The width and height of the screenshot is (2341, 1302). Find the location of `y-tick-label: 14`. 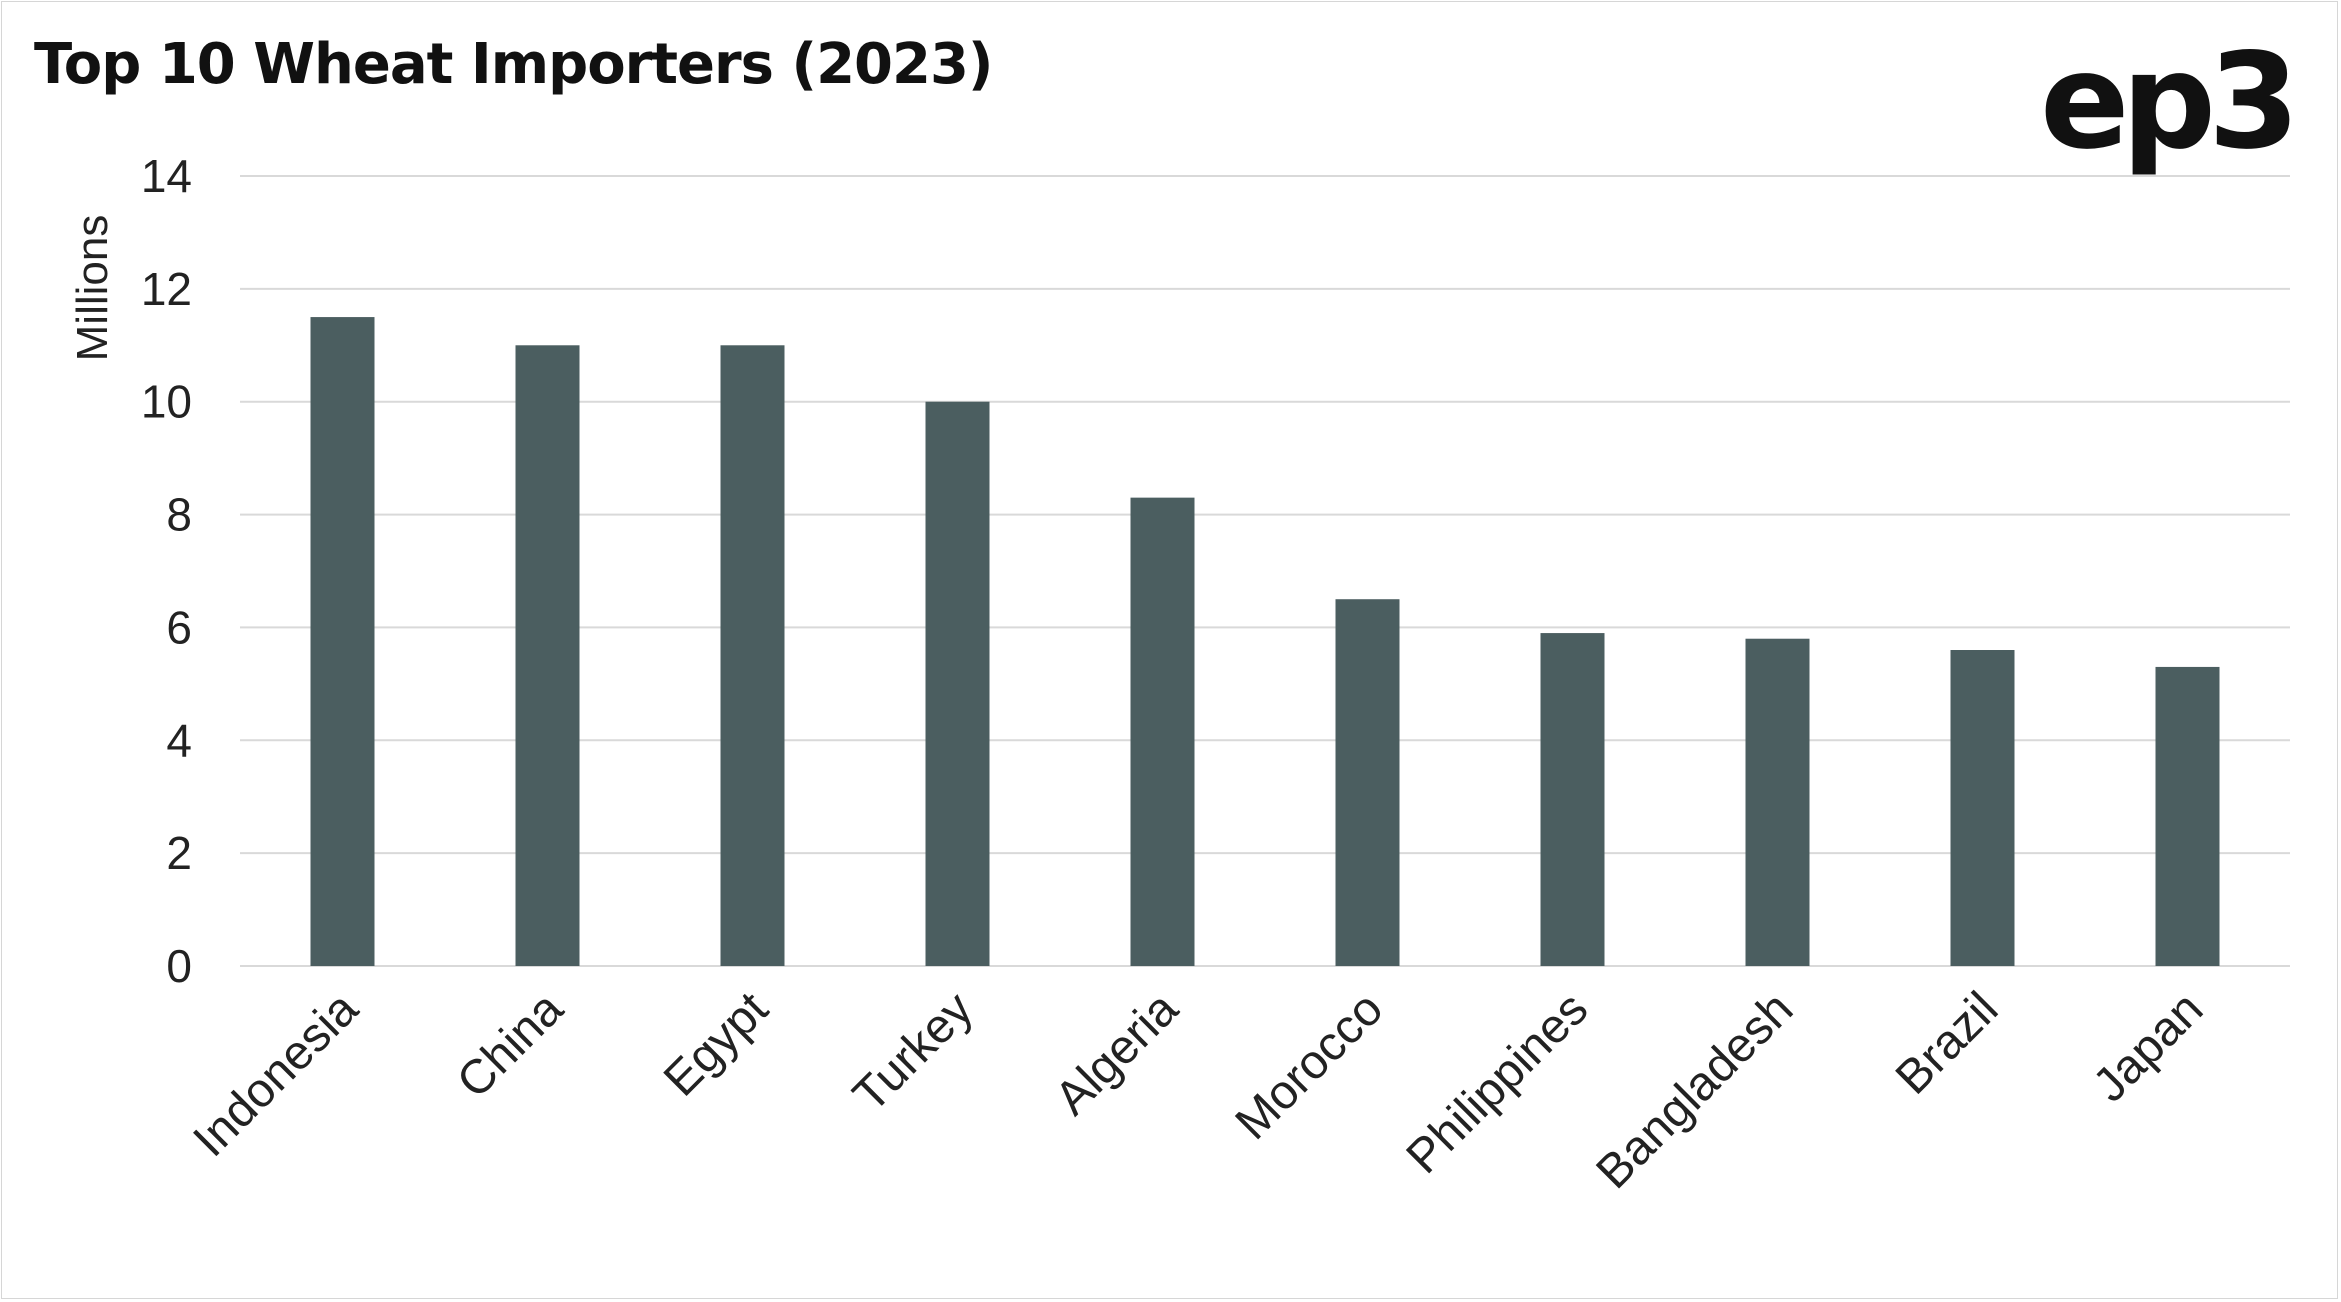

y-tick-label: 14 is located at coordinates (166, 176).